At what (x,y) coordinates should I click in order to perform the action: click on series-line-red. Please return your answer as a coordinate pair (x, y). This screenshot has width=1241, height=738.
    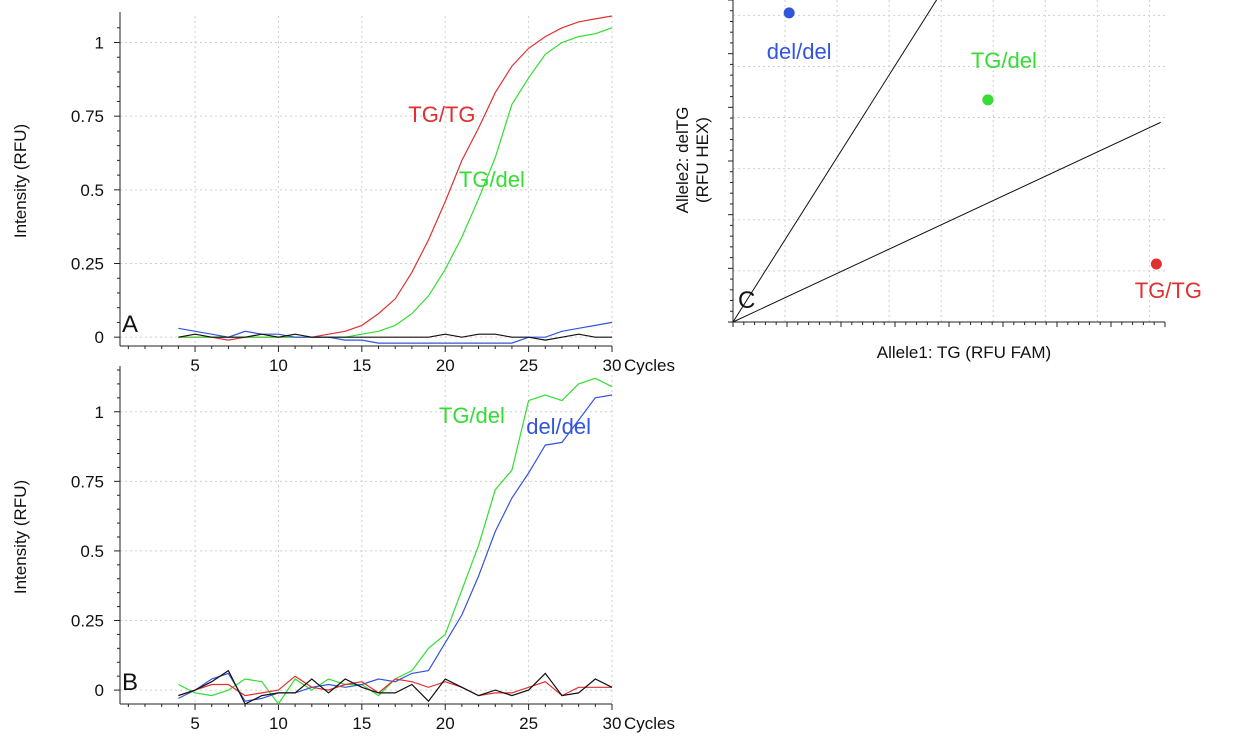
    Looking at the image, I should click on (395, 686).